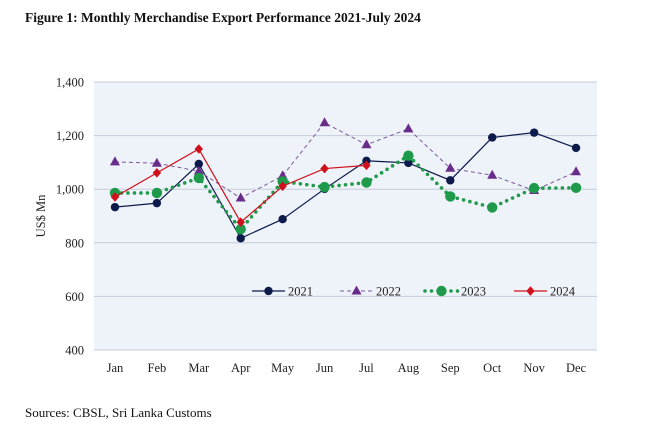 Image resolution: width=660 pixels, height=440 pixels. What do you see at coordinates (534, 368) in the screenshot?
I see `x-tick-label: Nov` at bounding box center [534, 368].